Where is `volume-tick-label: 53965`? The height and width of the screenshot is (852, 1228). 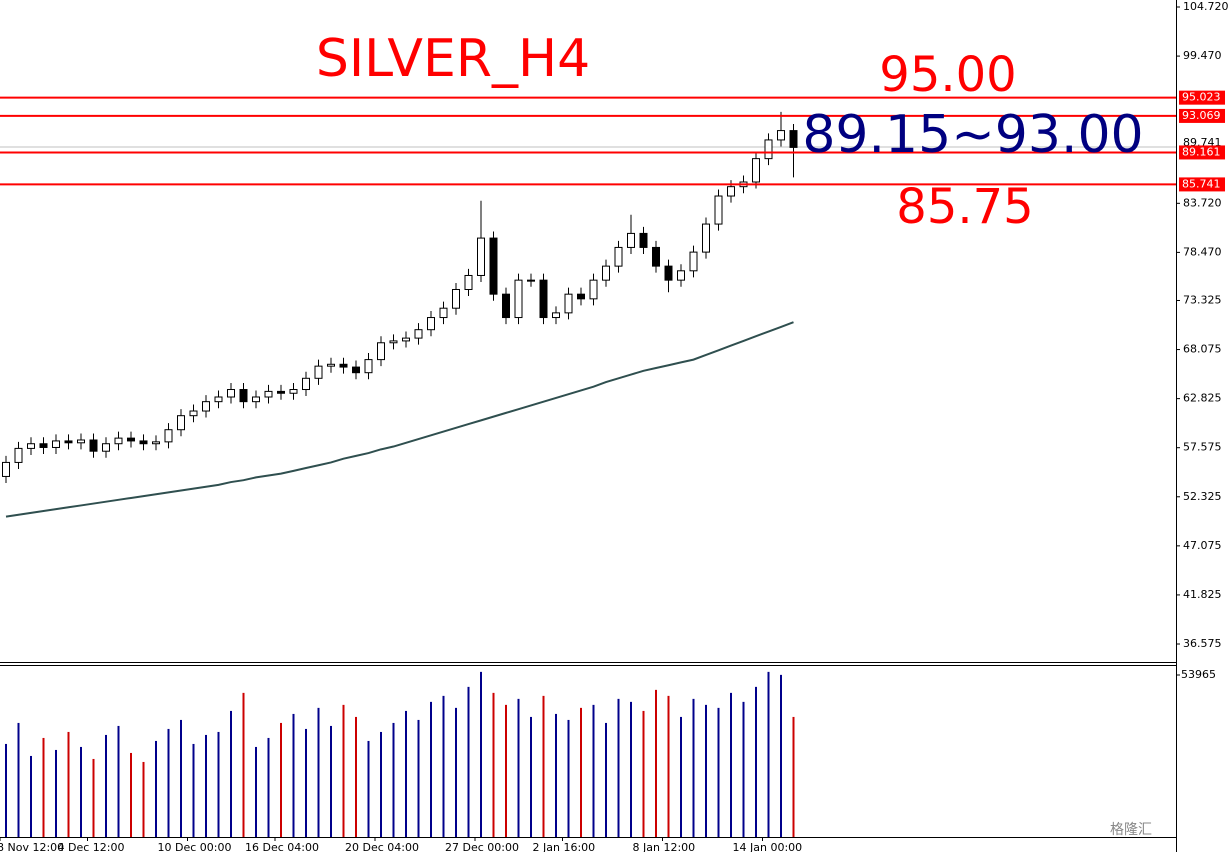 volume-tick-label: 53965 is located at coordinates (1198, 674).